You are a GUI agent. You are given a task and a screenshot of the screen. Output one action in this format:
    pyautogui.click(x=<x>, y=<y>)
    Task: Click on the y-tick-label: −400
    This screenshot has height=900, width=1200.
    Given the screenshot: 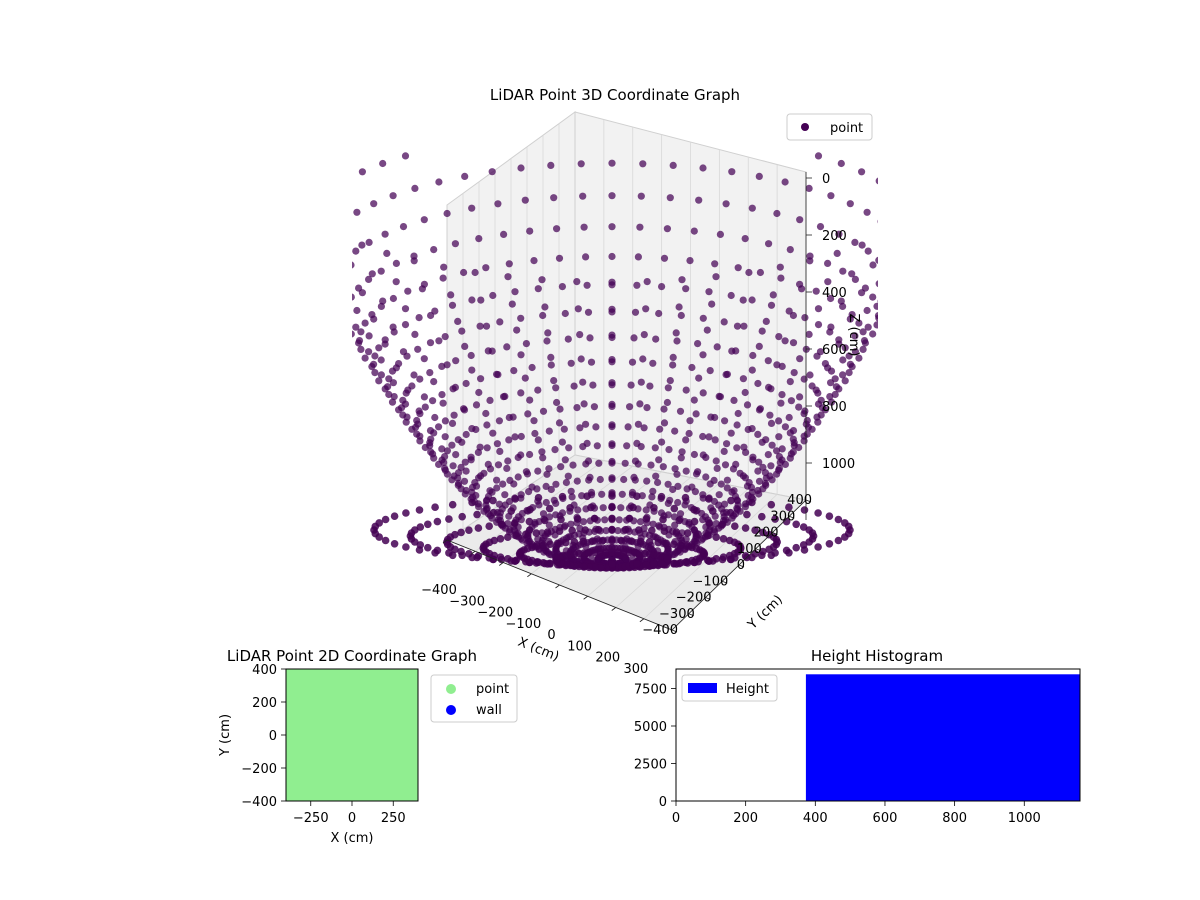 What is the action you would take?
    pyautogui.click(x=660, y=630)
    